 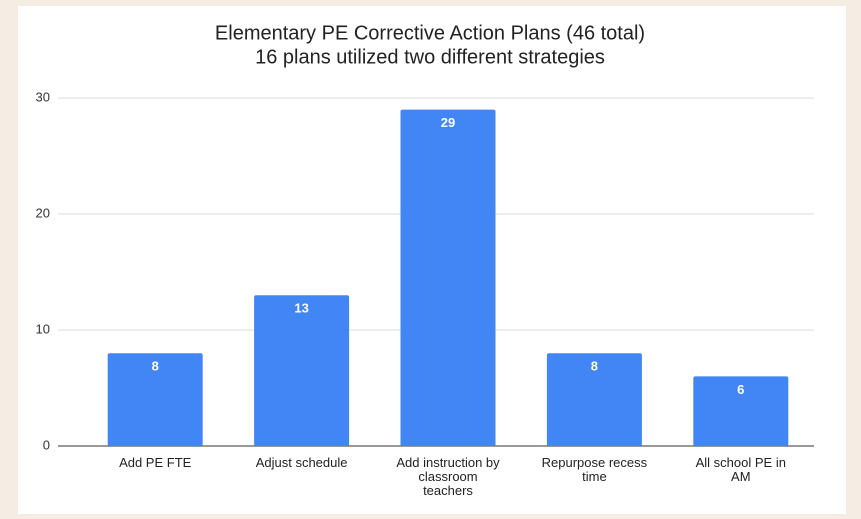 I want to click on x-tick-label: Add PE FTE, so click(x=155, y=462).